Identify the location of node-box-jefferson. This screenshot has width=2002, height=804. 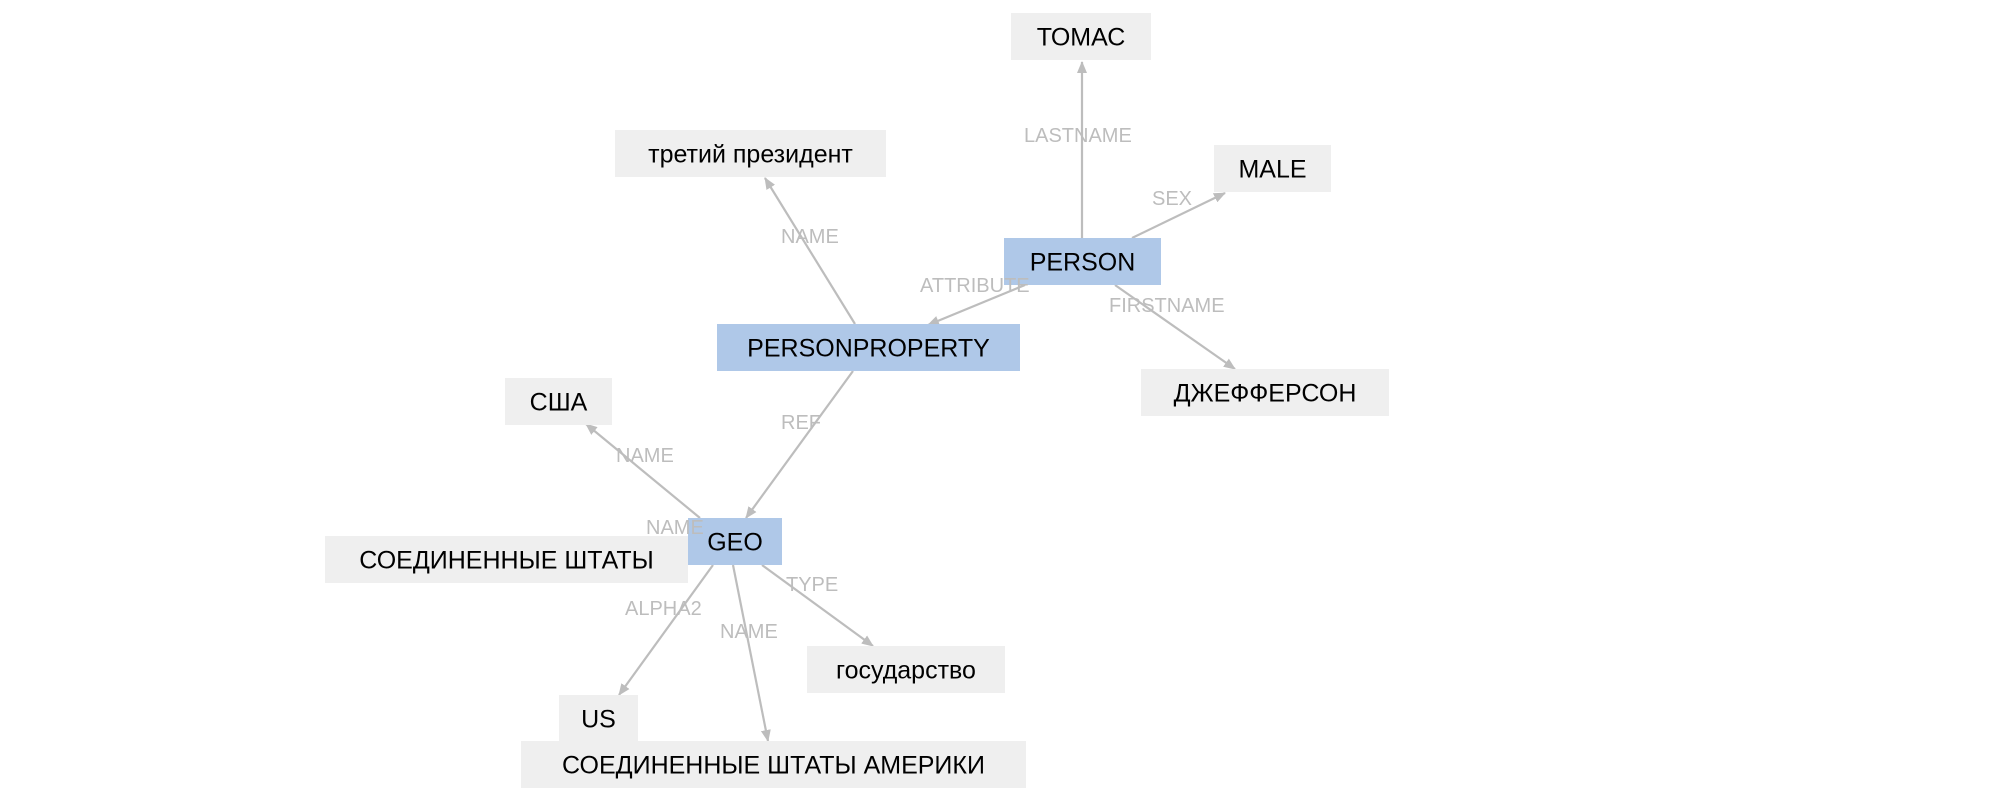
(1265, 392).